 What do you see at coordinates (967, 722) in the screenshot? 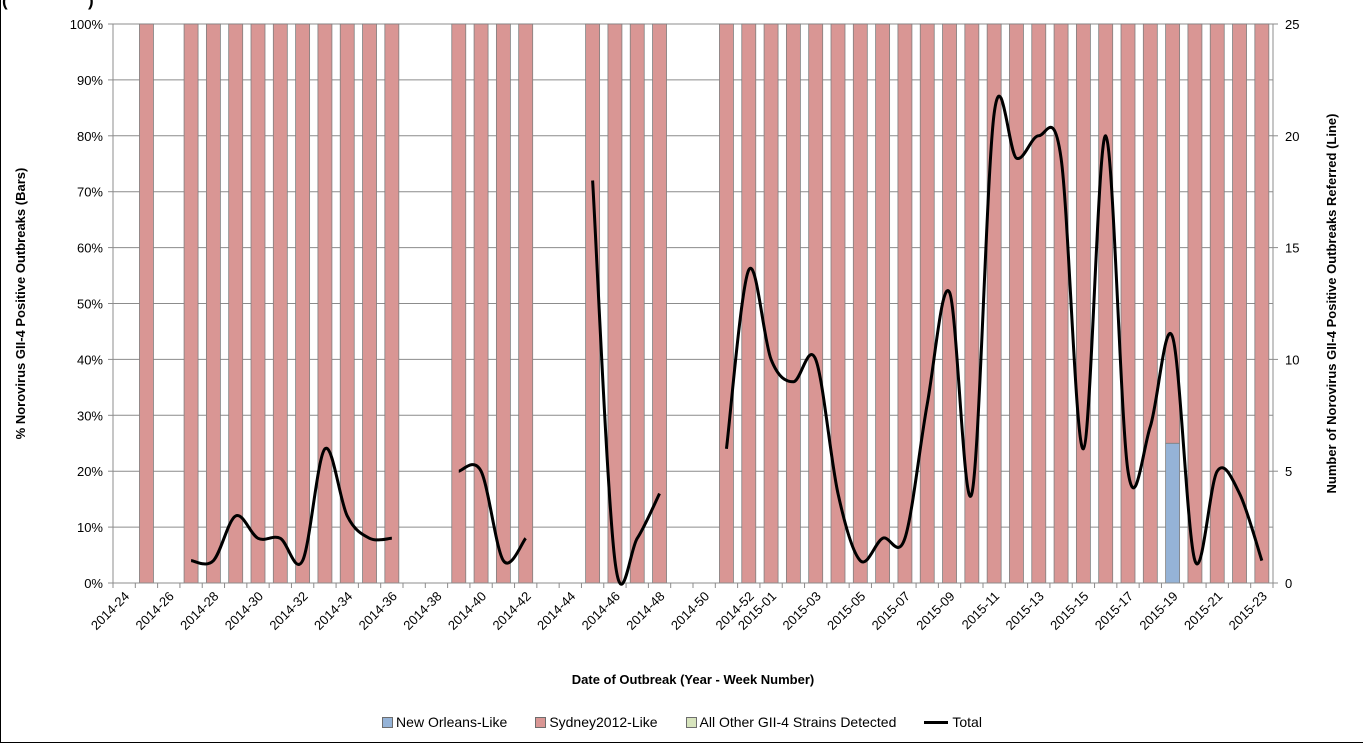
I see `legend-label-total: Total` at bounding box center [967, 722].